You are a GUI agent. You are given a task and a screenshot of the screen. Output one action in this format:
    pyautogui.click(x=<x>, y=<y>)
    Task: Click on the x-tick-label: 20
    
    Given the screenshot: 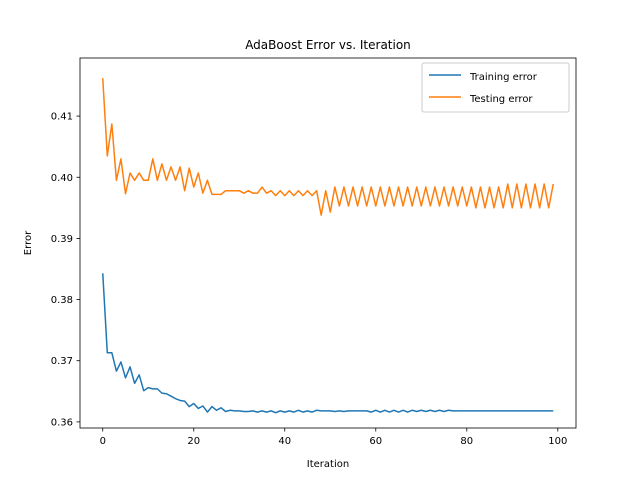 What is the action you would take?
    pyautogui.click(x=193, y=441)
    